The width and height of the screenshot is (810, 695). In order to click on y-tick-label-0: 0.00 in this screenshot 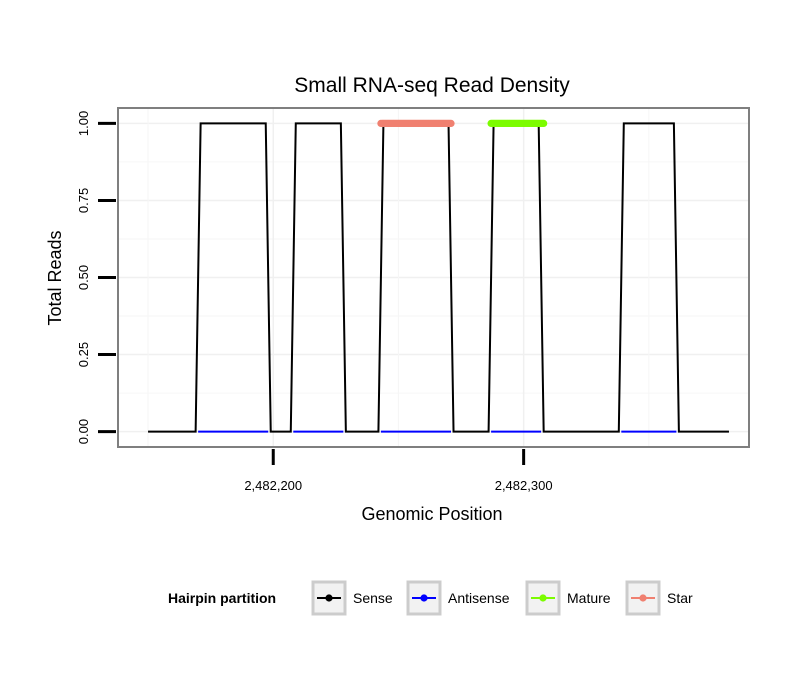, I will do `click(83, 431)`.